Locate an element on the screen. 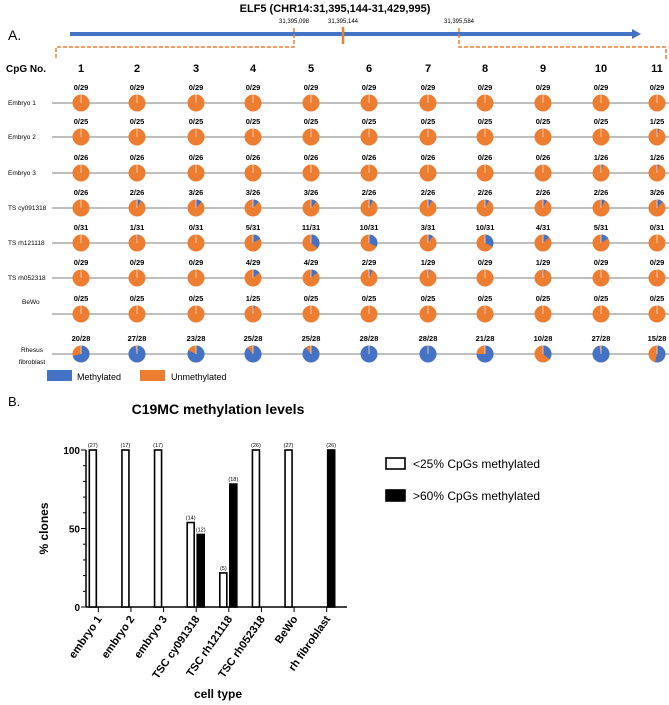  cpg-count: 0/31 is located at coordinates (196, 227).